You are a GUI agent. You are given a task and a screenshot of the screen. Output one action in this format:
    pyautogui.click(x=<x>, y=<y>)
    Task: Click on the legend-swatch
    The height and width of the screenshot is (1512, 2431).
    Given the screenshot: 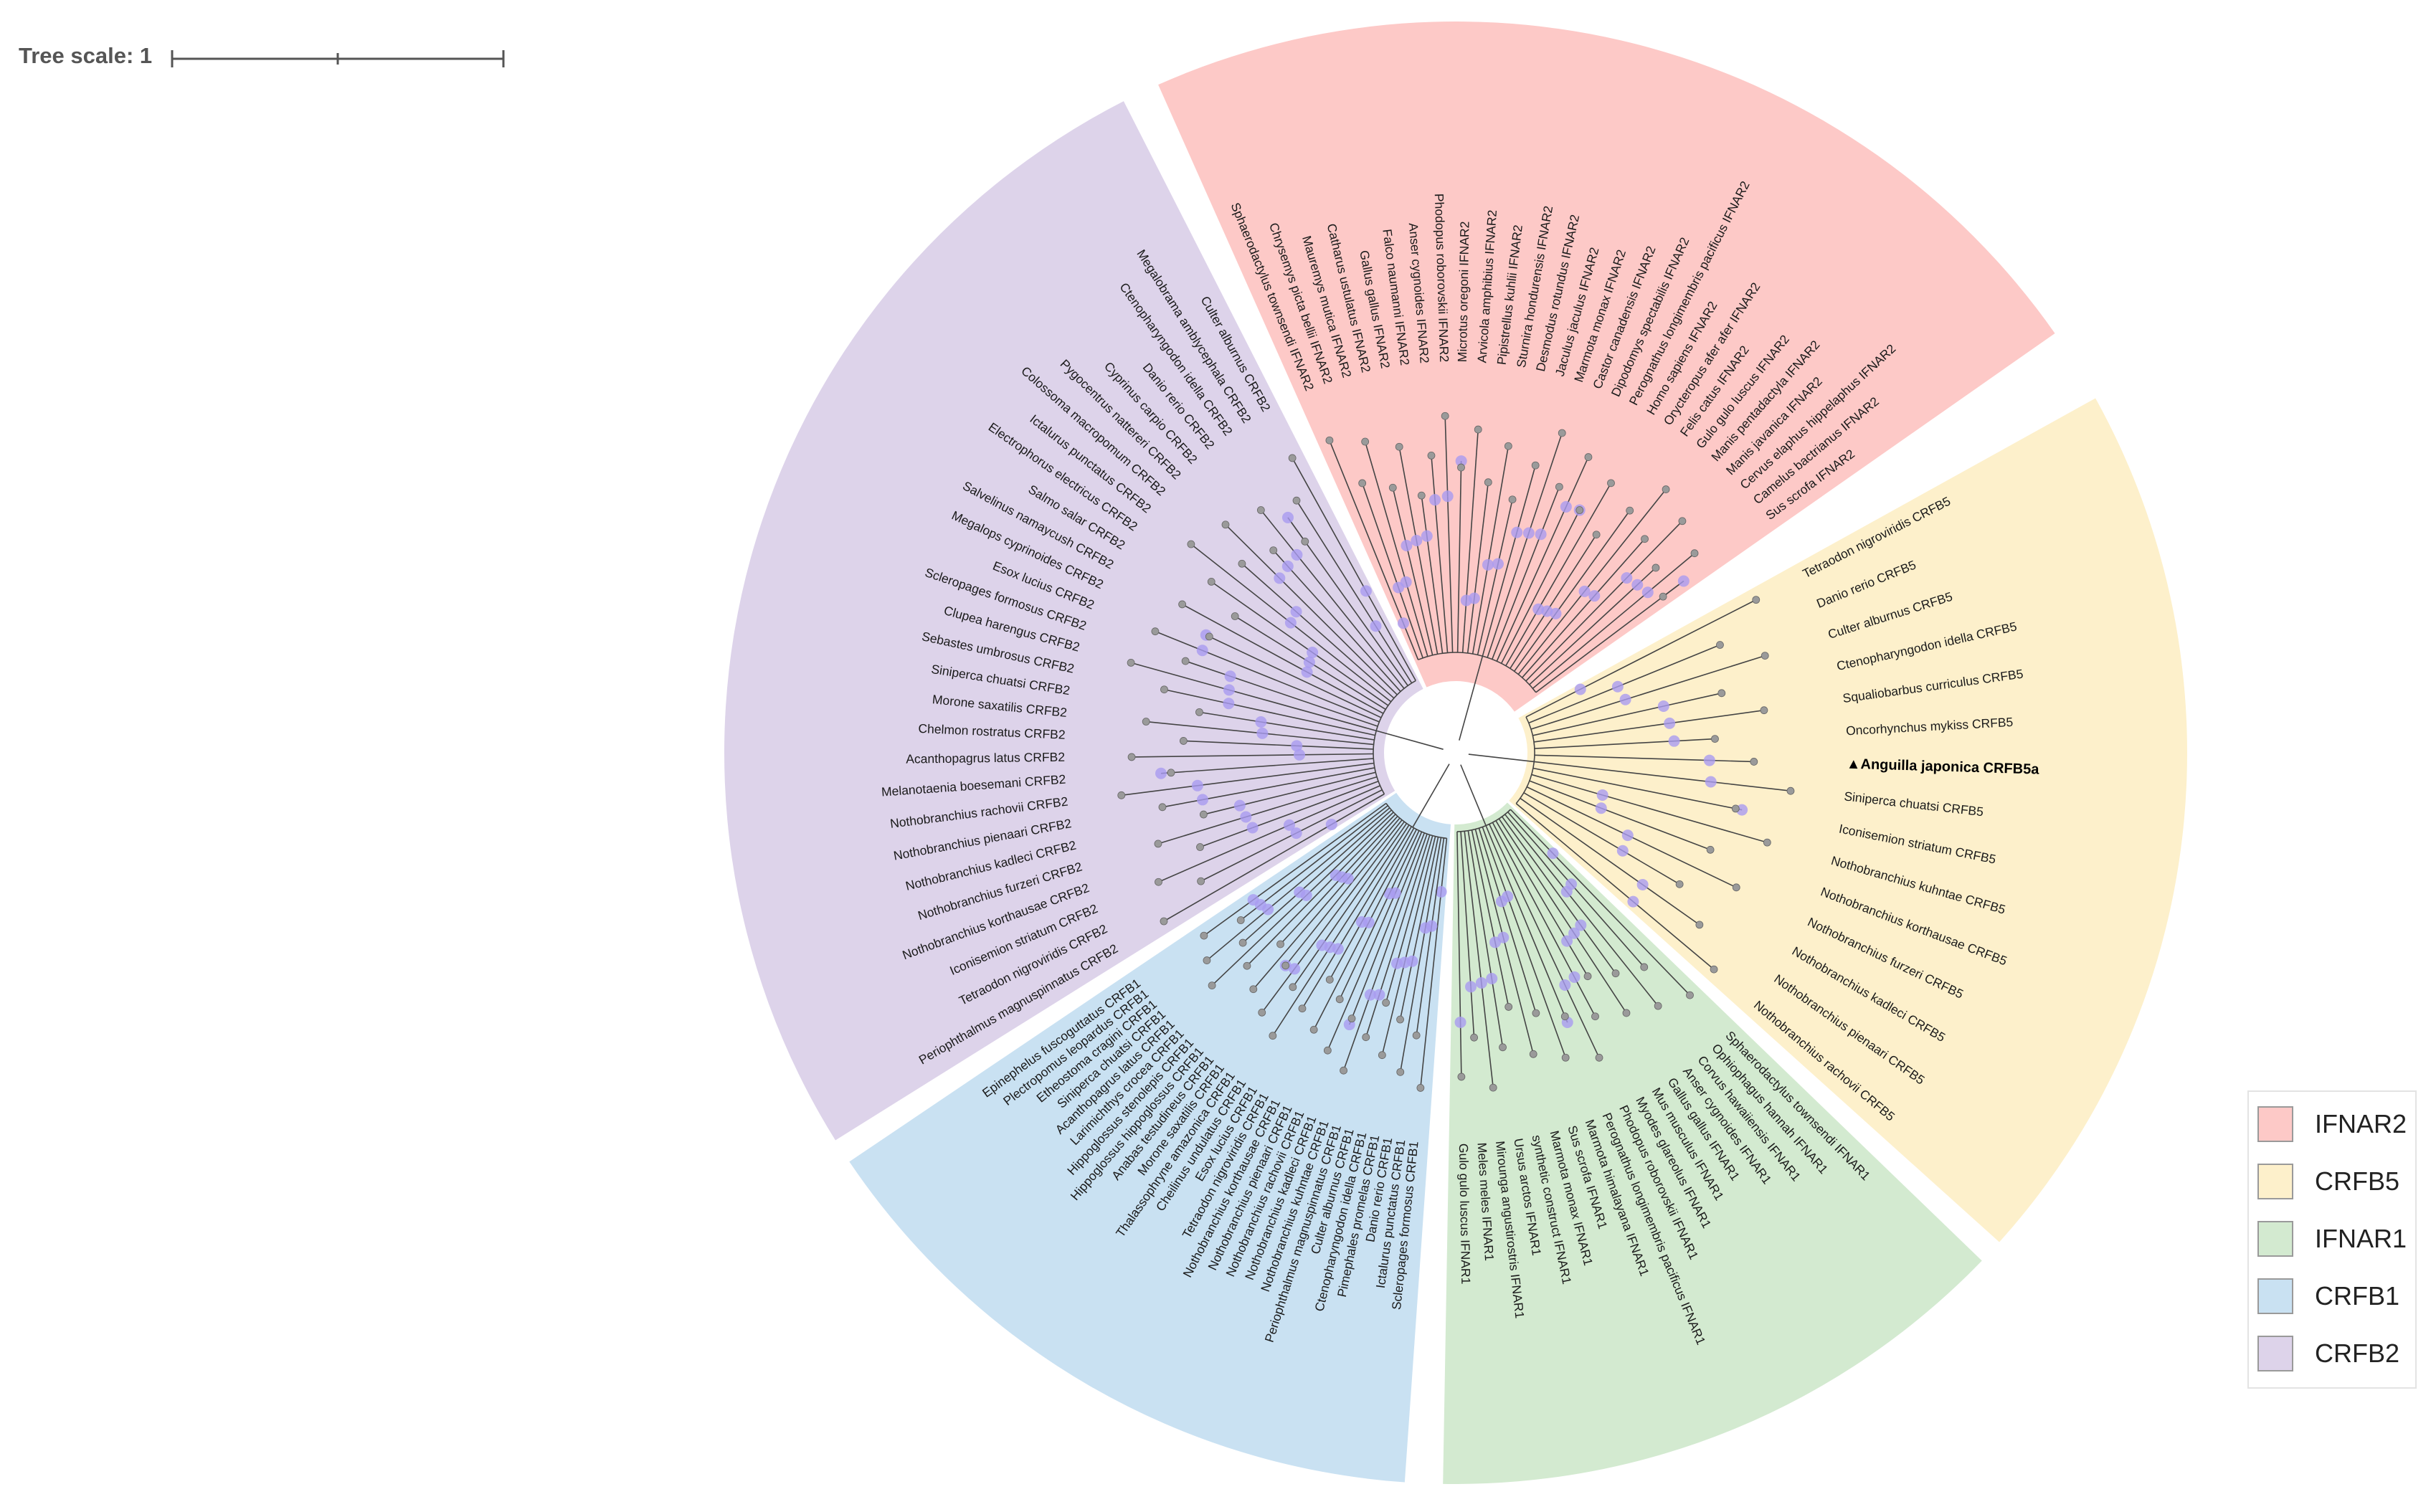 What is the action you would take?
    pyautogui.click(x=2275, y=1239)
    